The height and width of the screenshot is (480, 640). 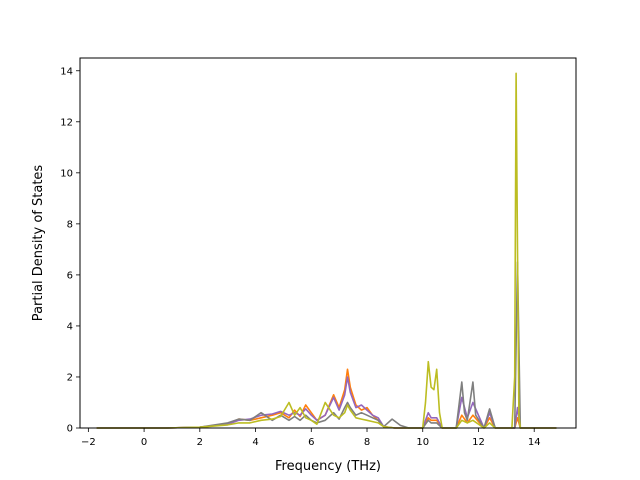 I want to click on x-tick-label: 6, so click(x=311, y=442).